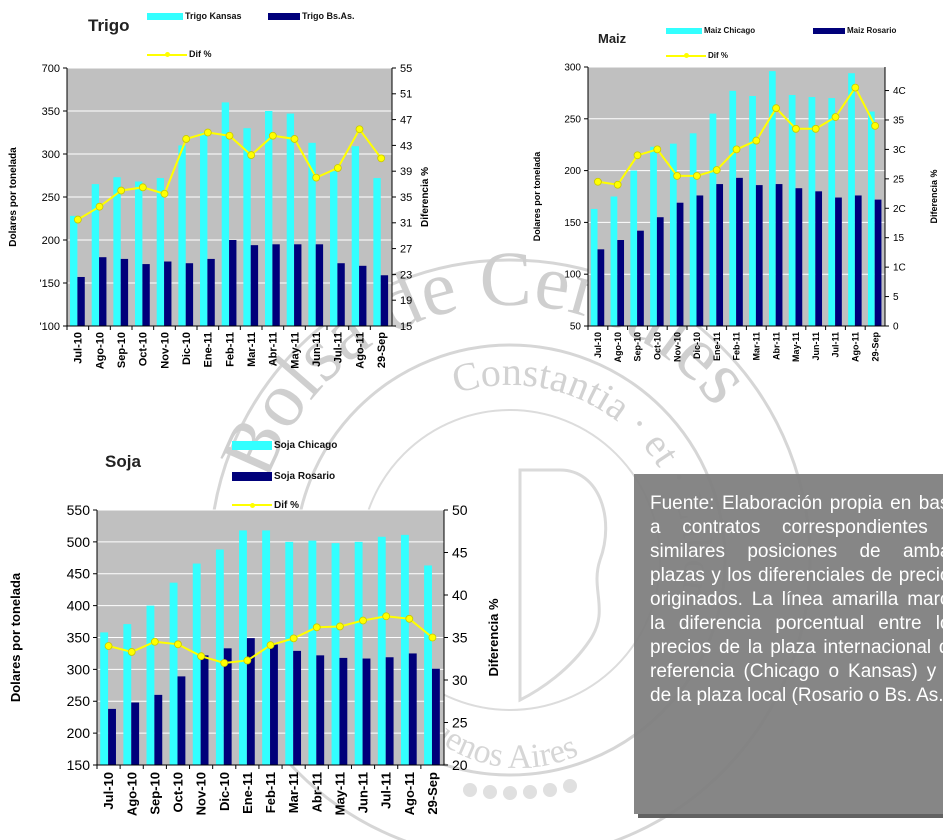 The width and height of the screenshot is (943, 840). What do you see at coordinates (109, 25) in the screenshot?
I see `chart-title: Trigo` at bounding box center [109, 25].